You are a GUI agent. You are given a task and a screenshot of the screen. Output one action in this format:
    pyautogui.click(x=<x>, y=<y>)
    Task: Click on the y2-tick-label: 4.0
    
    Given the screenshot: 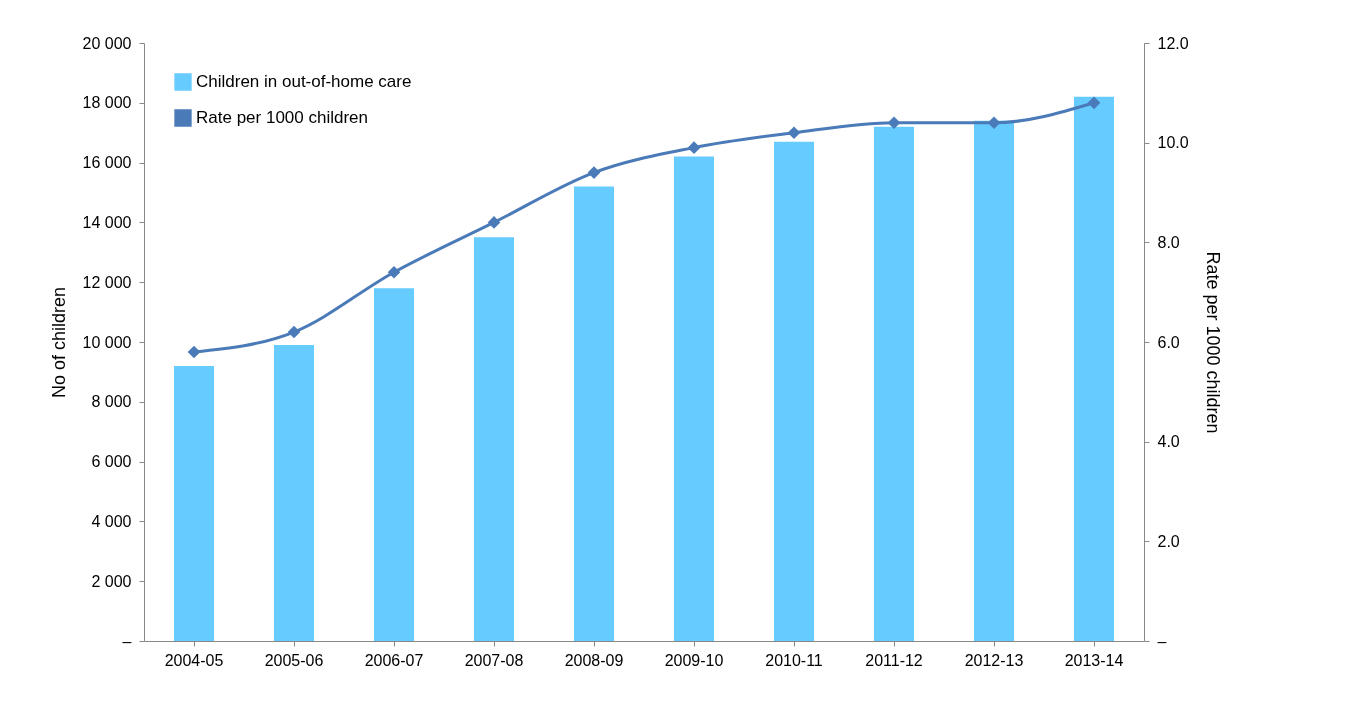 What is the action you would take?
    pyautogui.click(x=1168, y=442)
    